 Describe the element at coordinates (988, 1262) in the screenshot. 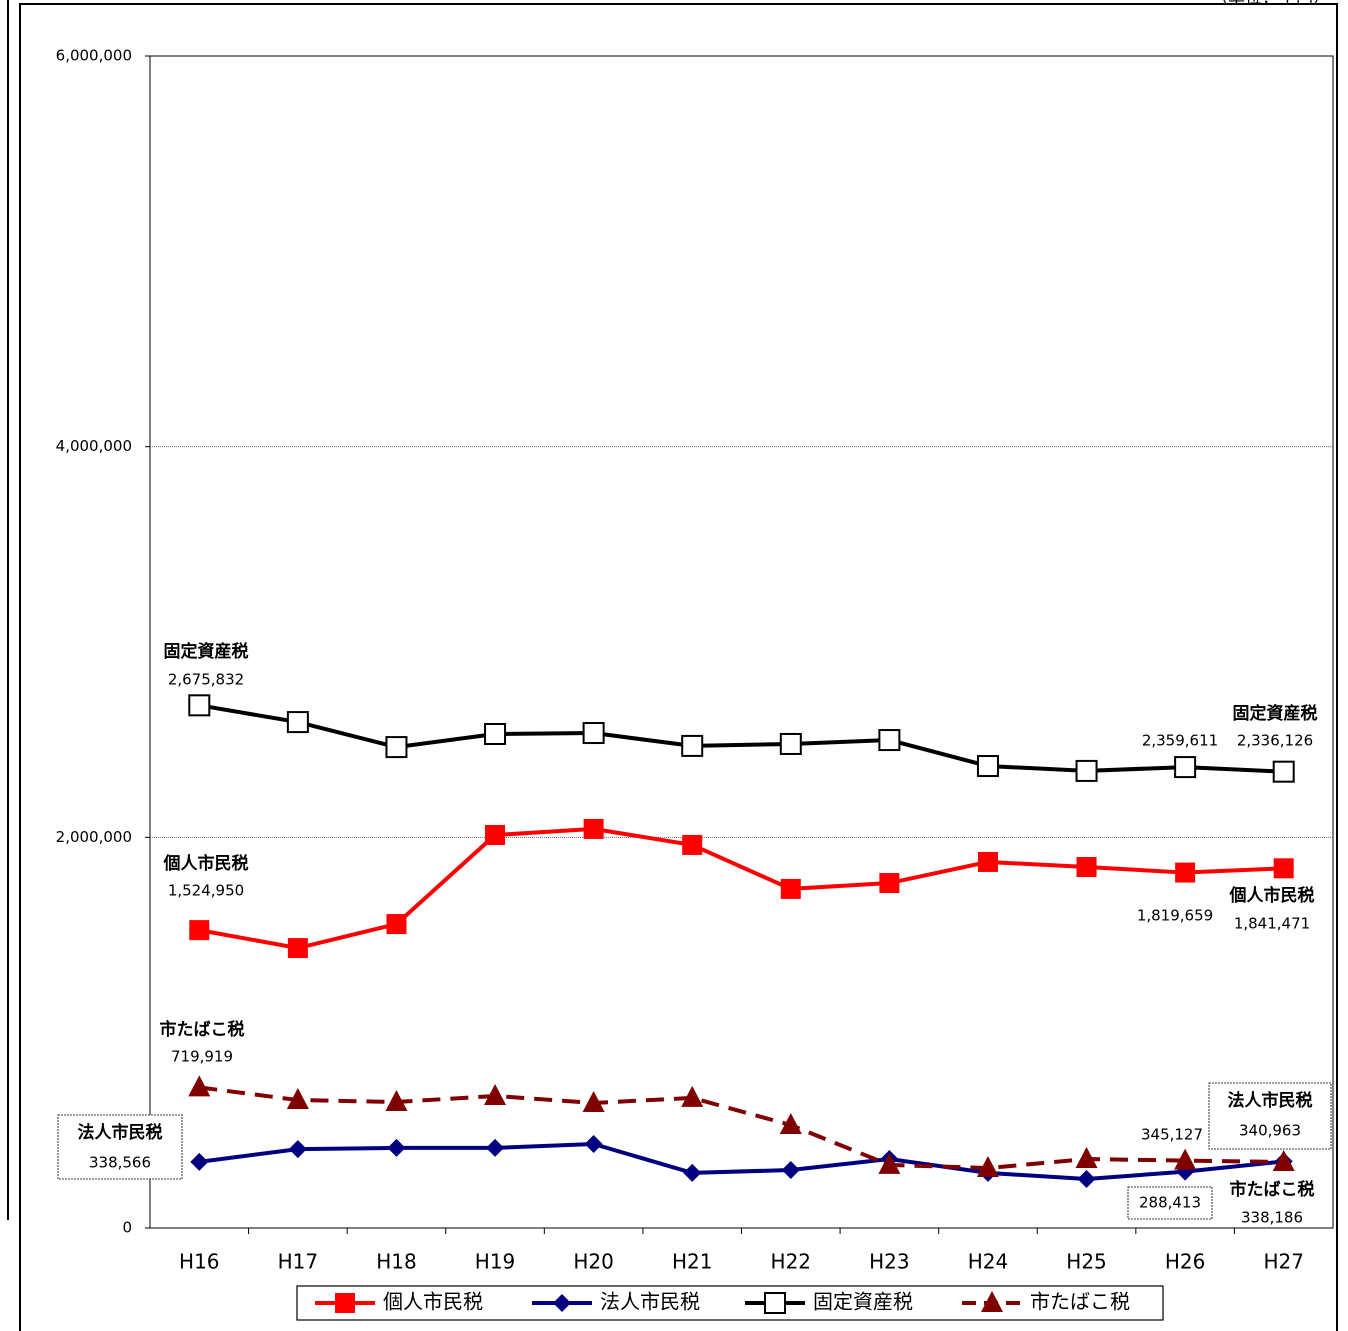

I see `x-tick-label: H24` at that location.